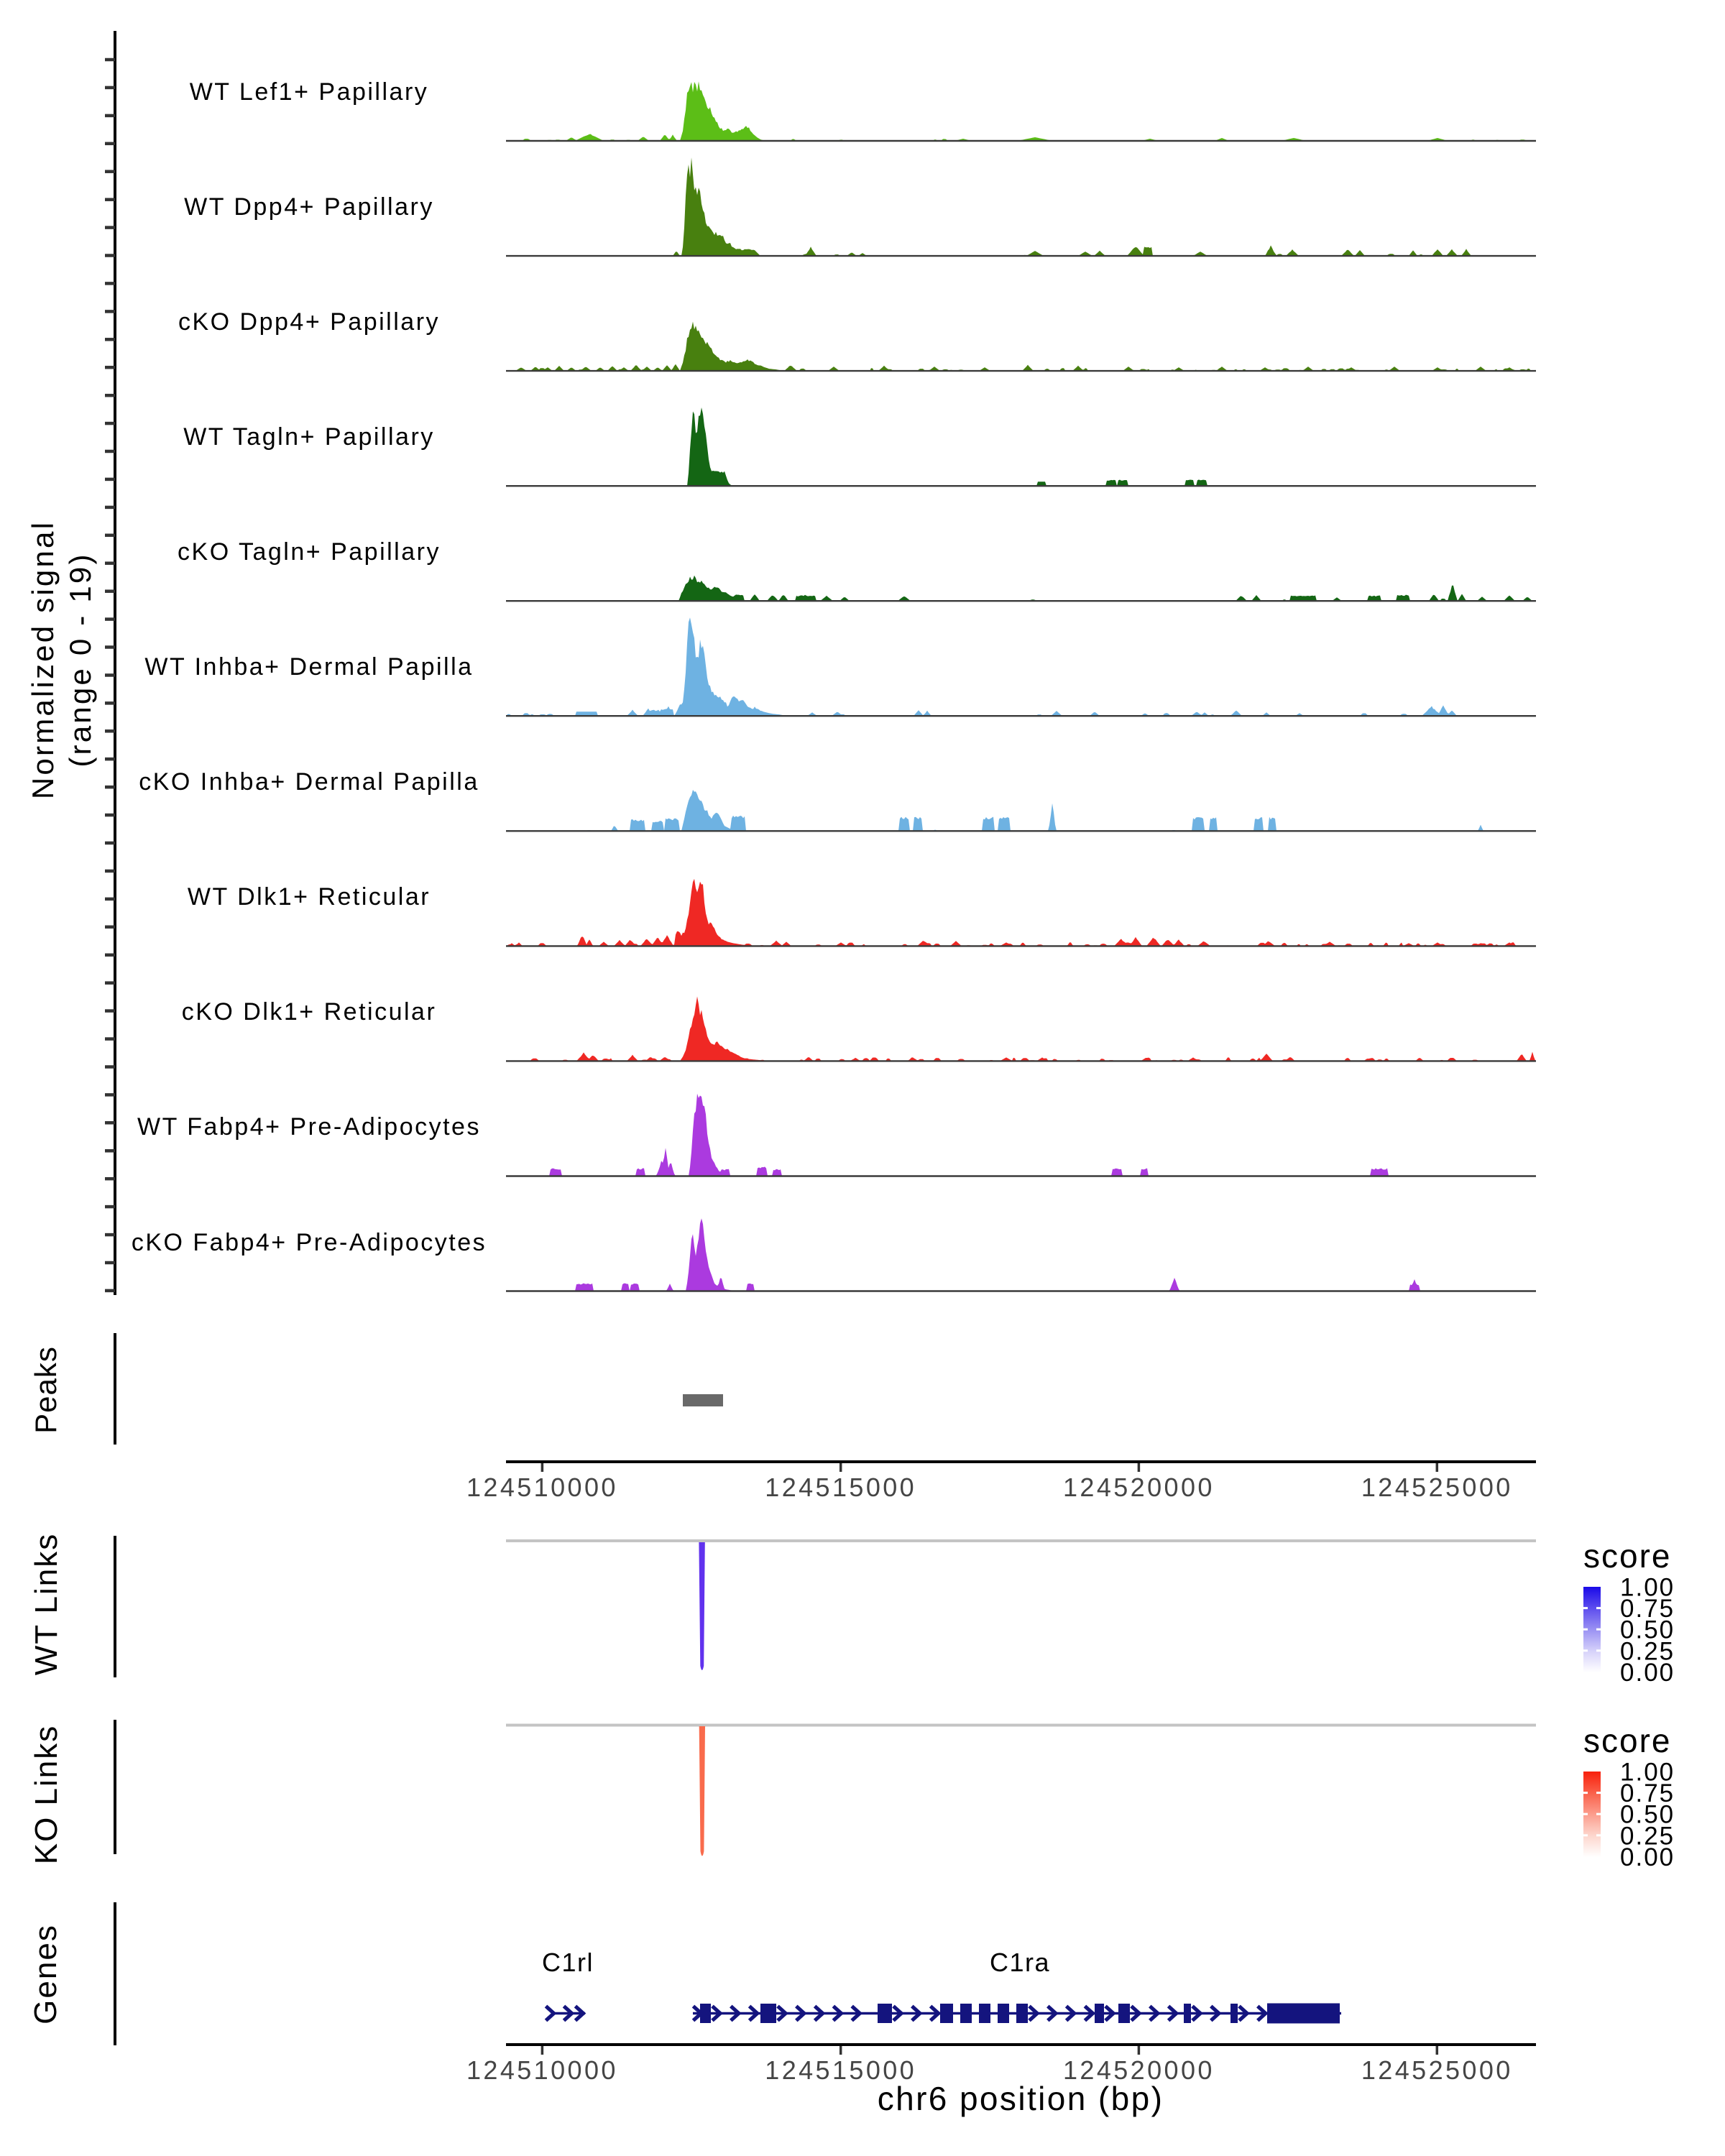  I want to click on svg-text: WT Inhba+ Dermal Papilla, so click(308, 667).